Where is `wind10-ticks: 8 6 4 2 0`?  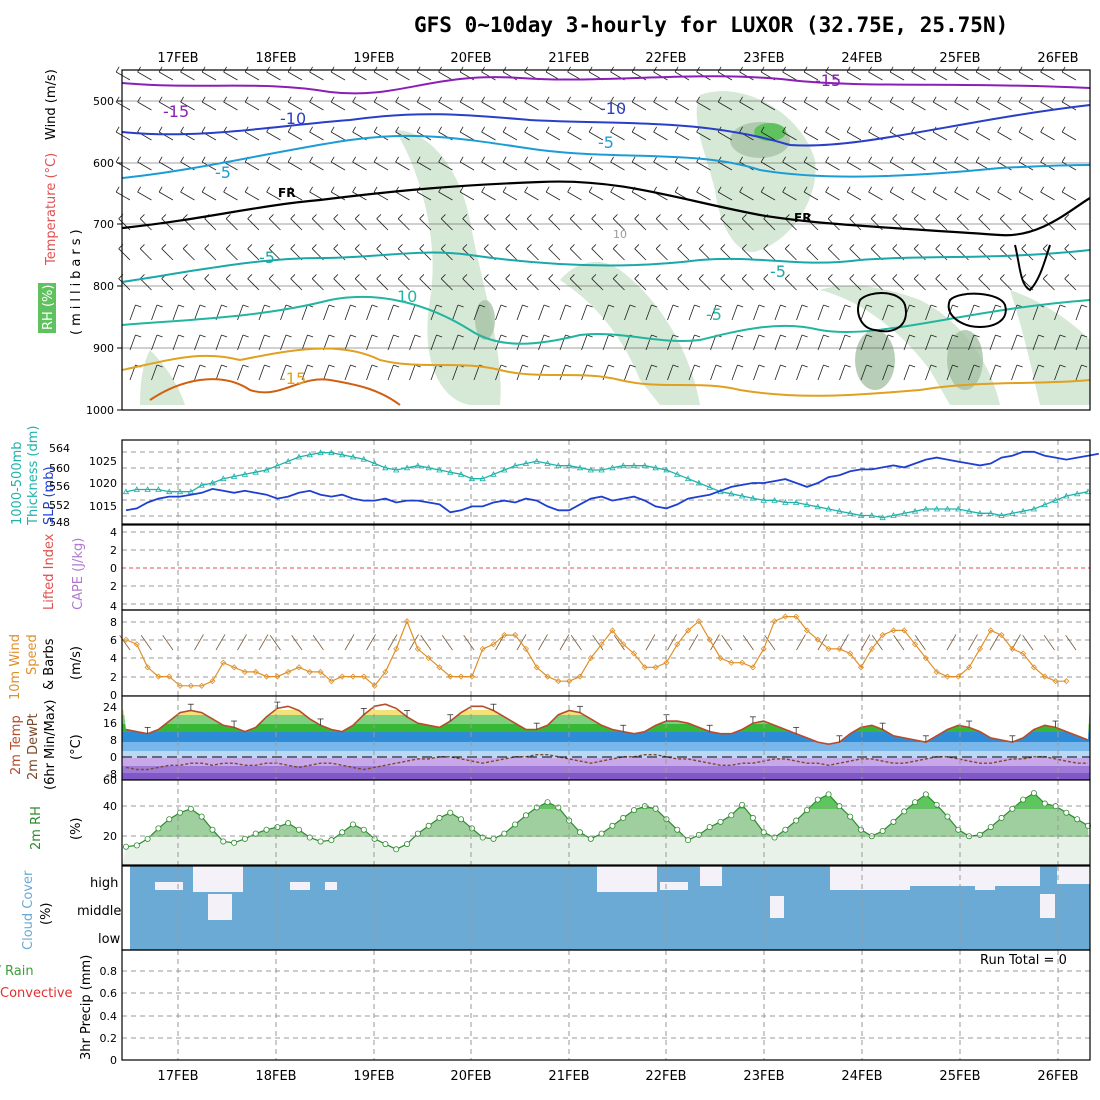
wind10-ticks: 8 6 4 2 0 is located at coordinates (113, 659).